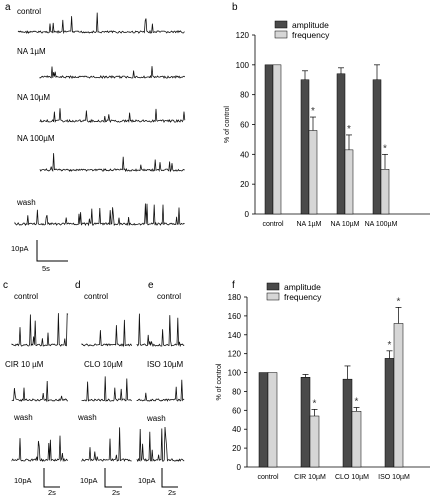  What do you see at coordinates (87, 417) in the screenshot?
I see `trace-label-d-wash: wash` at bounding box center [87, 417].